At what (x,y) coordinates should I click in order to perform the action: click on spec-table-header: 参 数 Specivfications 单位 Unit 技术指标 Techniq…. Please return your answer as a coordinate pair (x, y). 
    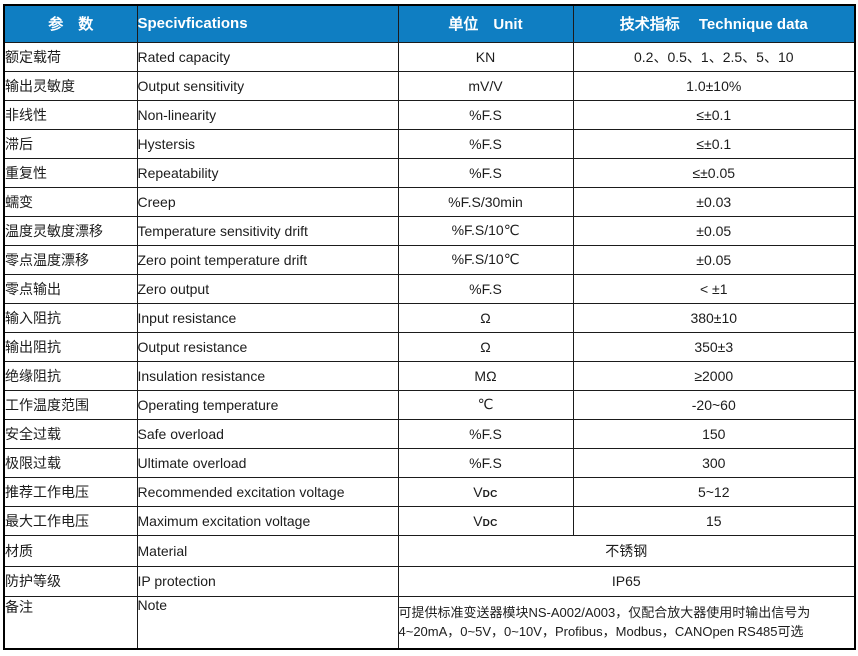
    Looking at the image, I should click on (429, 23).